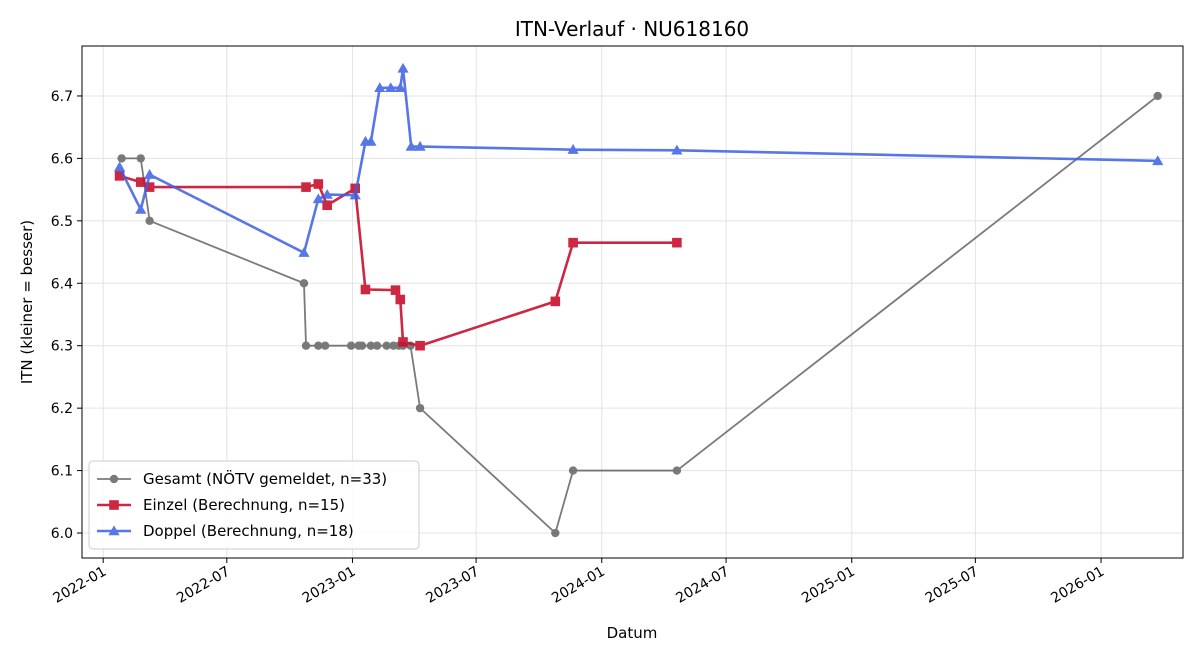  Describe the element at coordinates (632, 29) in the screenshot. I see `chart-title: ITN-Verlauf · NU618160` at that location.